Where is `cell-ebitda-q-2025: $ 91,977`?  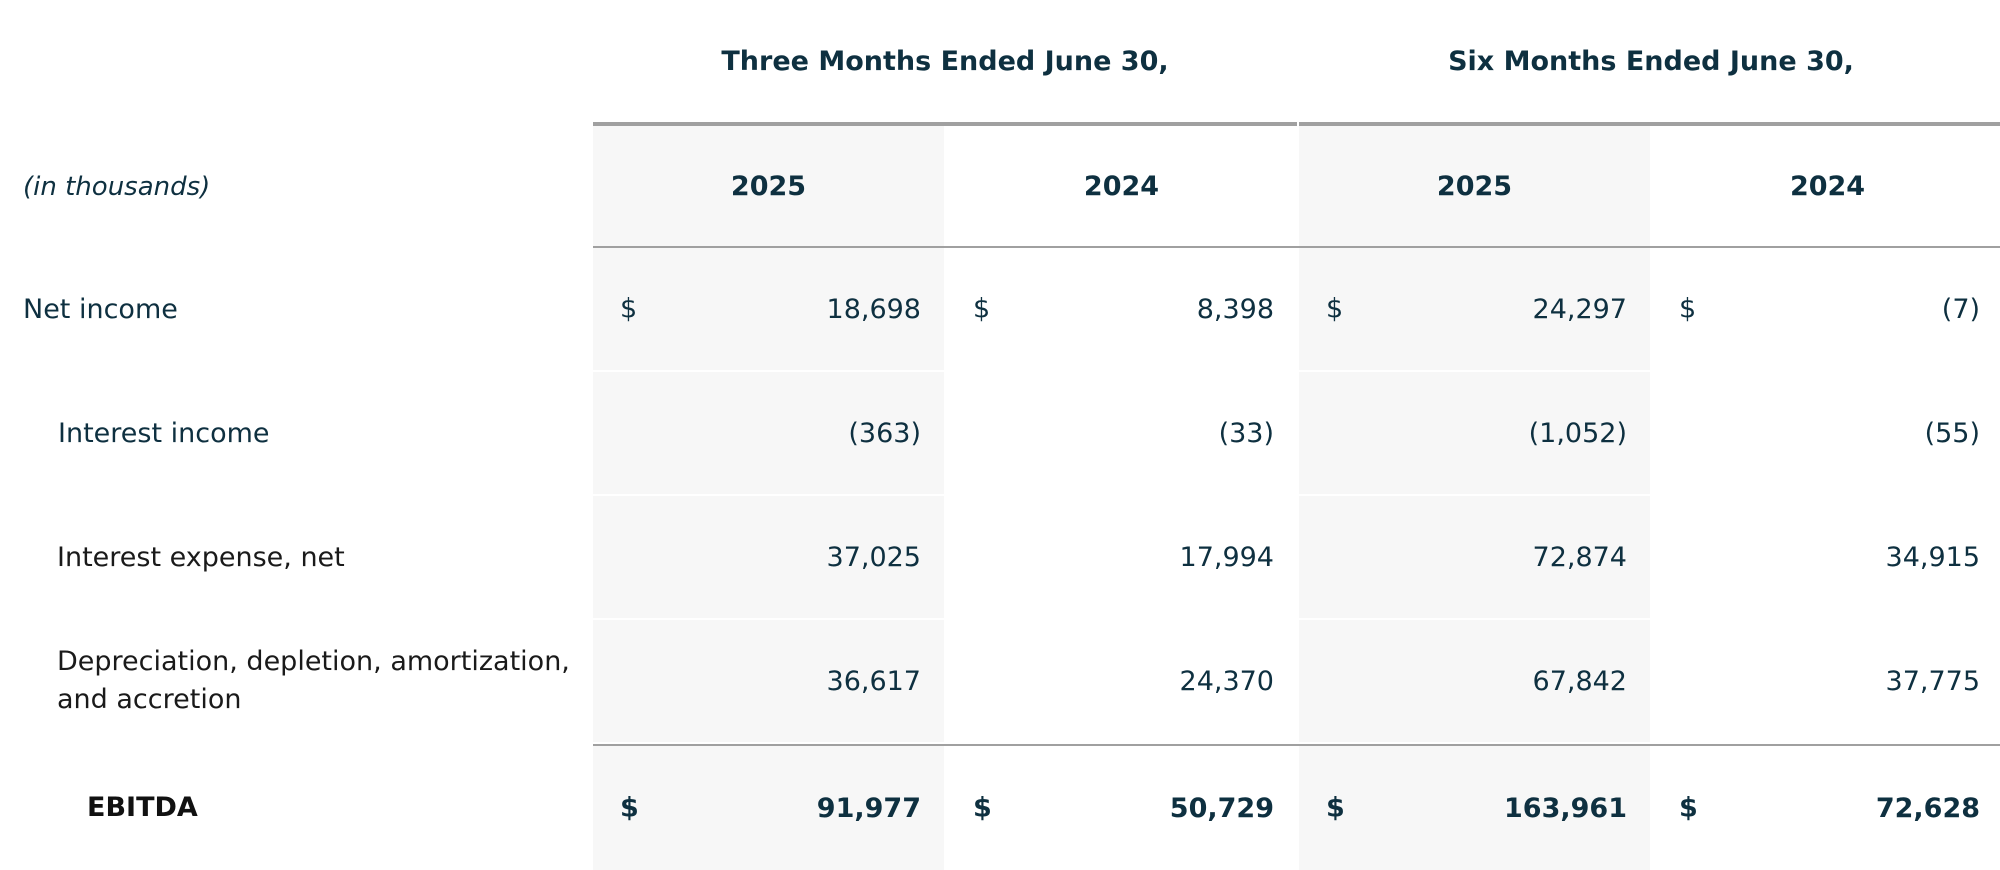
cell-ebitda-q-2025: $ 91,977 is located at coordinates (768, 807).